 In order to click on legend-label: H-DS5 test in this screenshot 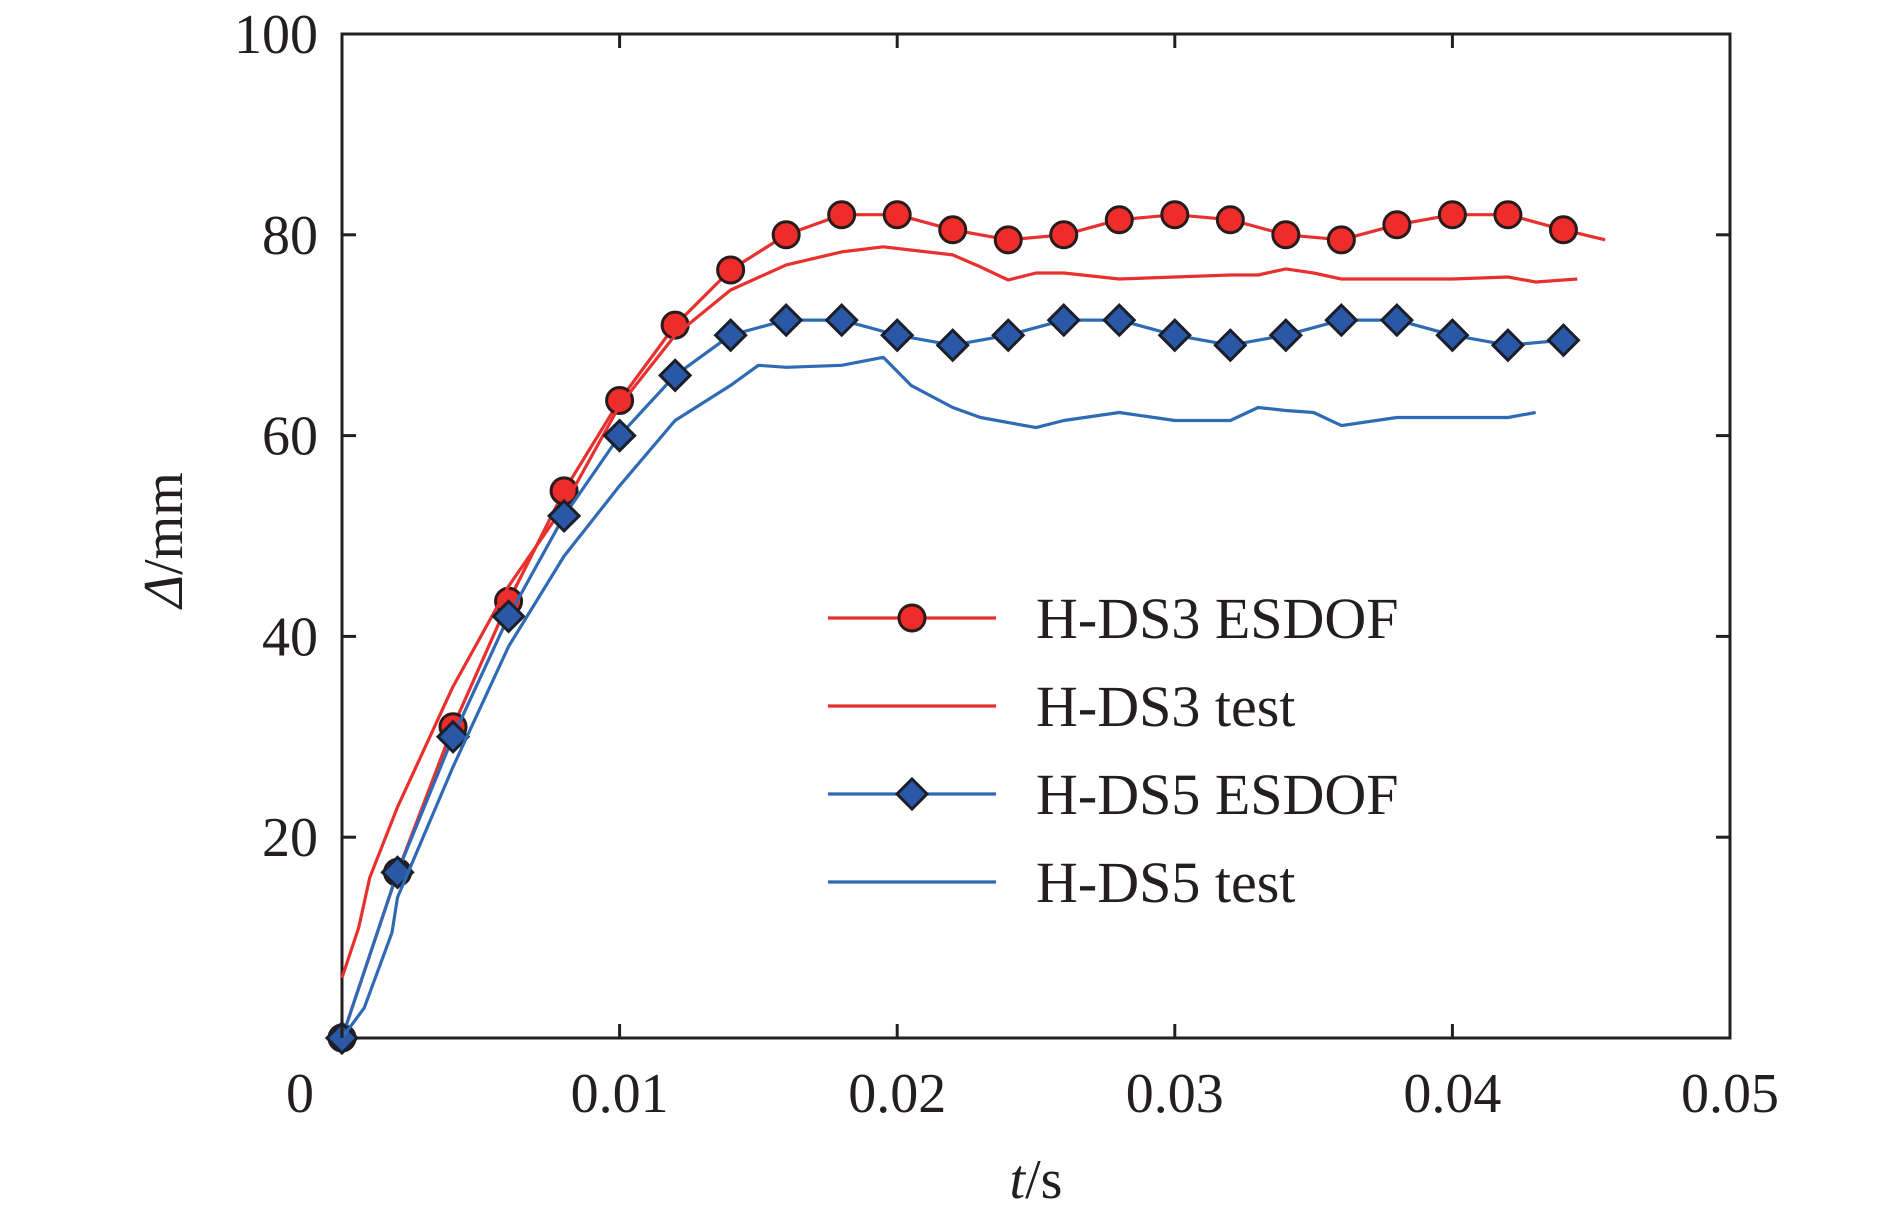, I will do `click(1165, 882)`.